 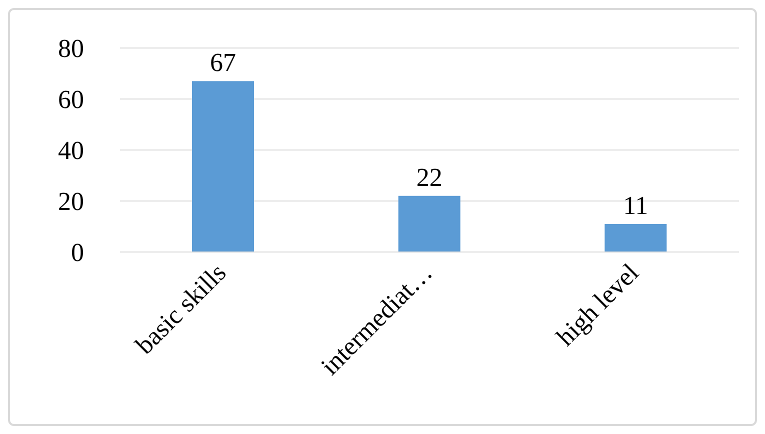 I want to click on y-tick-label: 80, so click(x=71, y=49).